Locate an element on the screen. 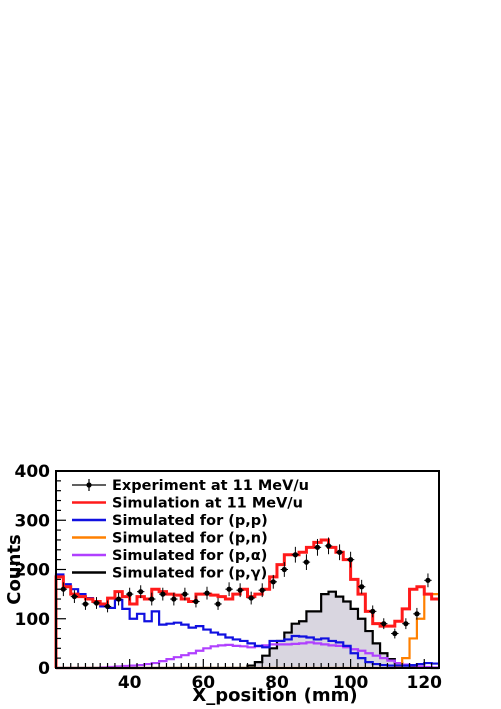 The height and width of the screenshot is (709, 501). y-tick-label: 200 is located at coordinates (33, 571).